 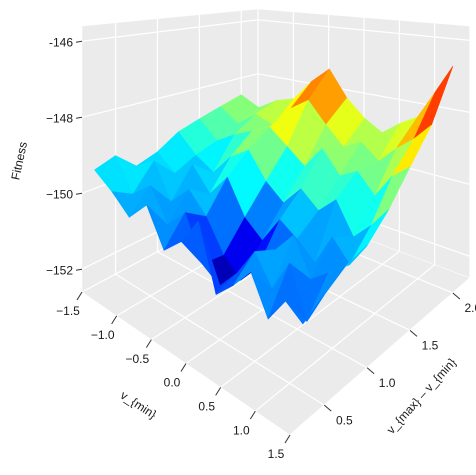 What do you see at coordinates (19, 160) in the screenshot?
I see `z-axis-title: Fitness` at bounding box center [19, 160].